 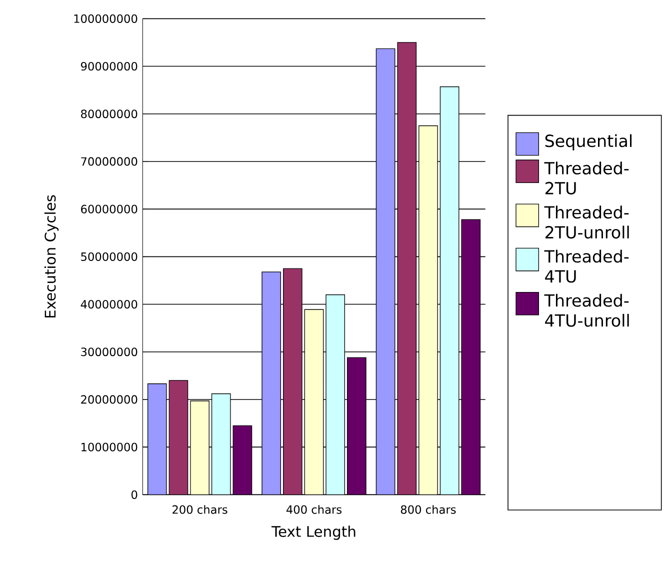 I want to click on y-tick-label: 70000000, so click(x=109, y=161).